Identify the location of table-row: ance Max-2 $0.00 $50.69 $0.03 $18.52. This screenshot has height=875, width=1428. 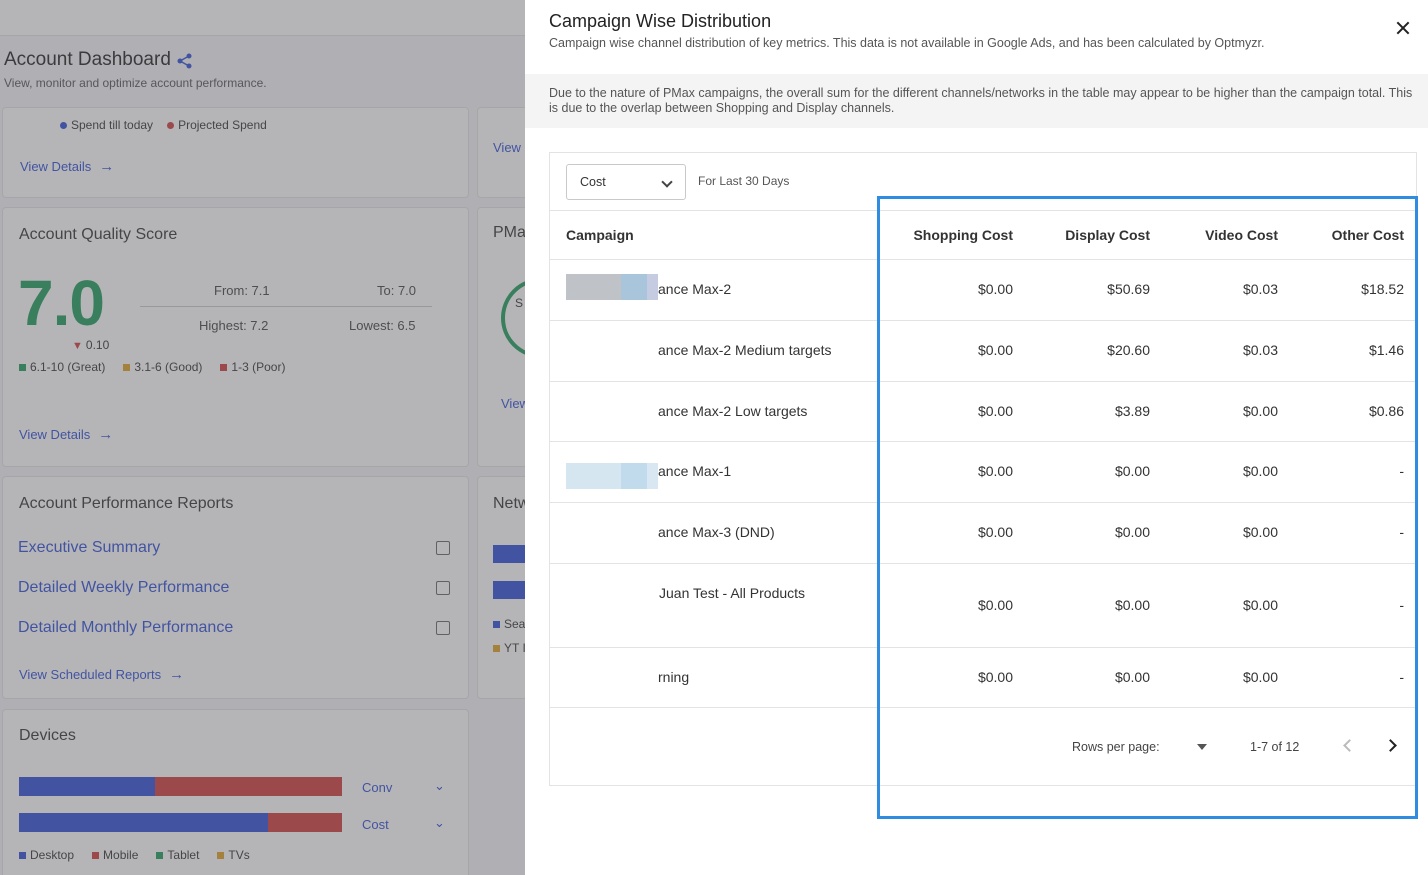
(983, 290).